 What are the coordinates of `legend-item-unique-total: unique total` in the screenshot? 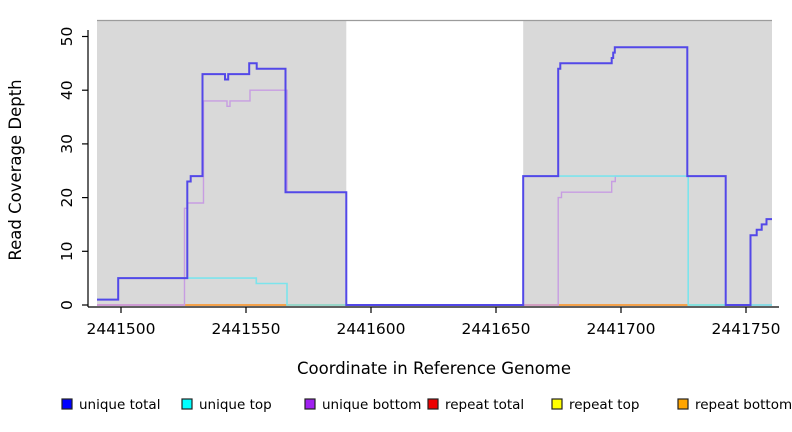 It's located at (110, 405).